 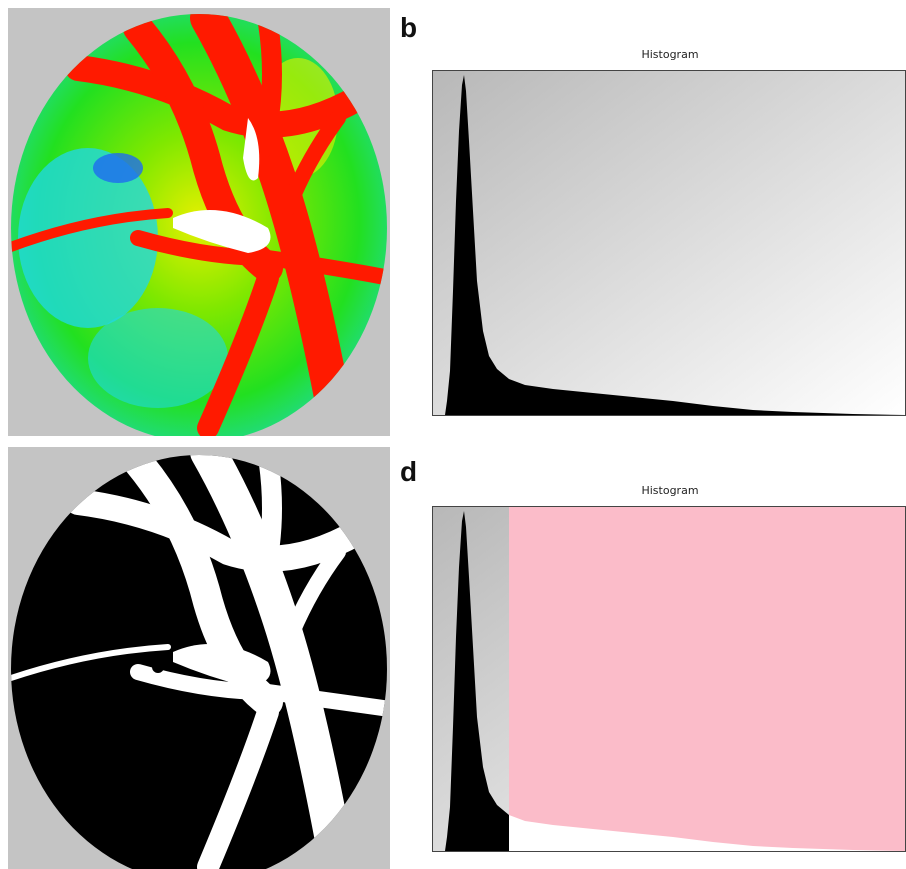 What do you see at coordinates (409, 27) in the screenshot?
I see `panel-label-b: b` at bounding box center [409, 27].